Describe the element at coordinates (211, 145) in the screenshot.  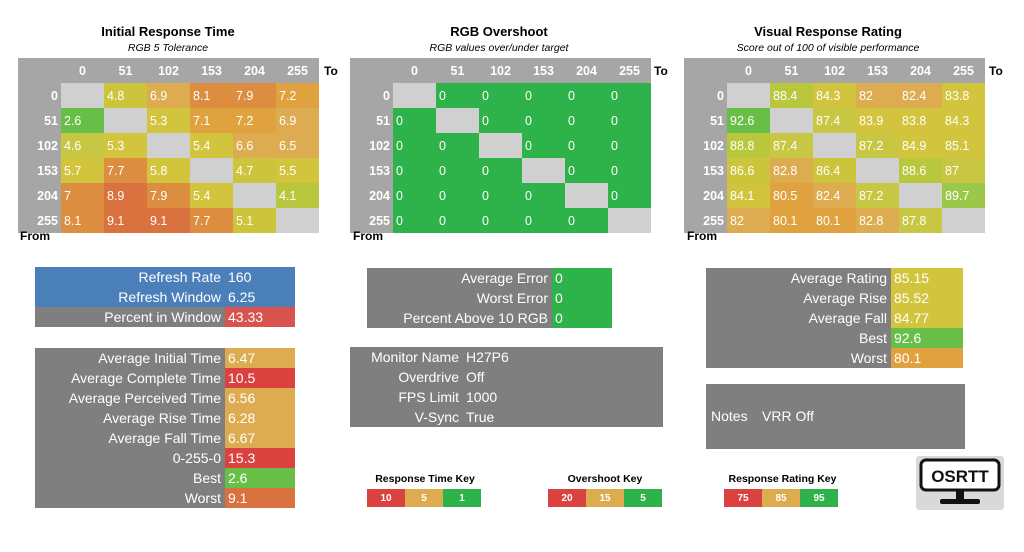
I see `heatmap-cell: 5.4` at that location.